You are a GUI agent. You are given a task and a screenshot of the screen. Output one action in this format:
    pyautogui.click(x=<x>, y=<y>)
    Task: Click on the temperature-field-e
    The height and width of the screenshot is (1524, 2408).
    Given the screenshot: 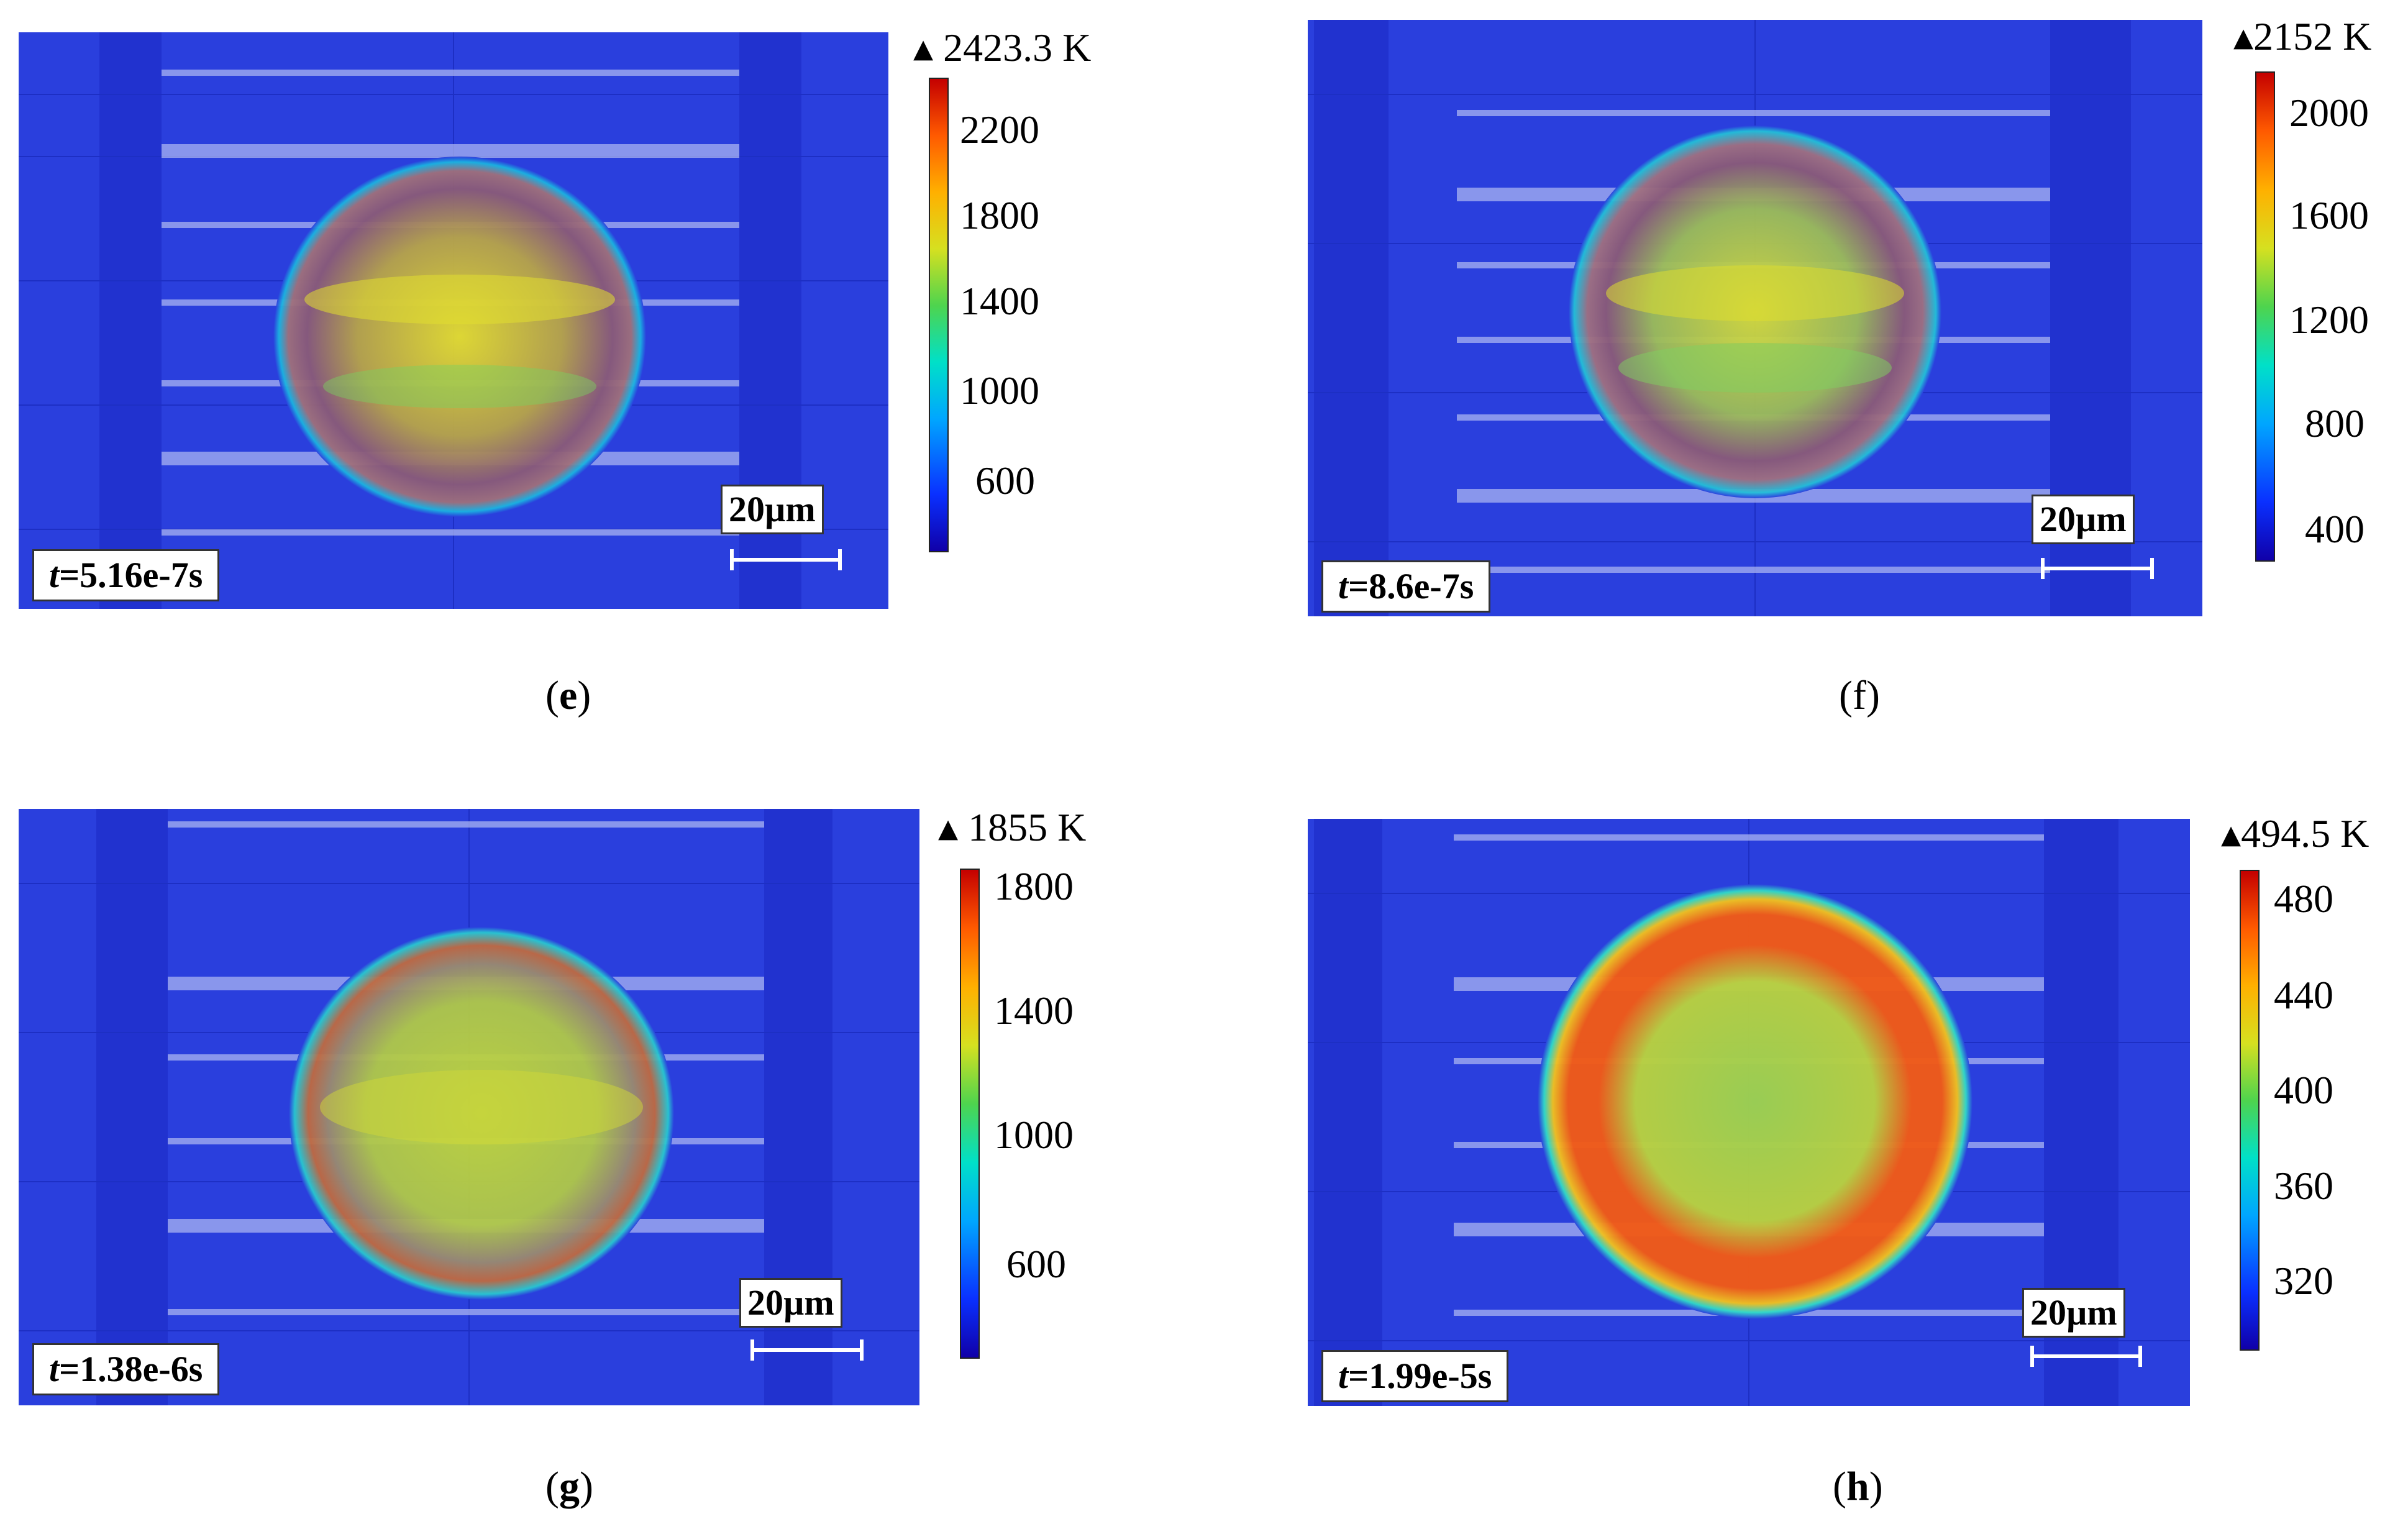 What is the action you would take?
    pyautogui.click(x=453, y=320)
    